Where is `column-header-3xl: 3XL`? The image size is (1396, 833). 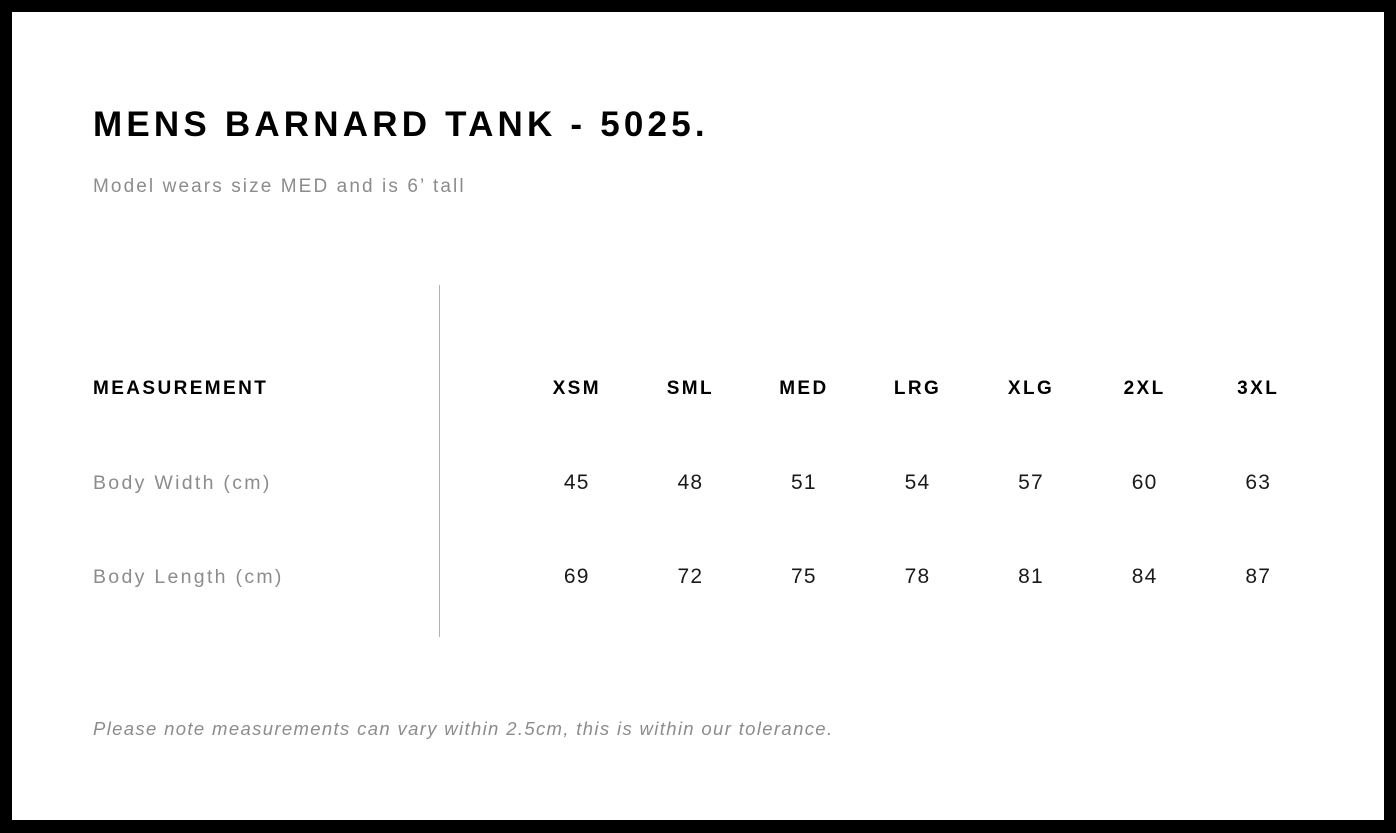
column-header-3xl: 3XL is located at coordinates (1258, 388).